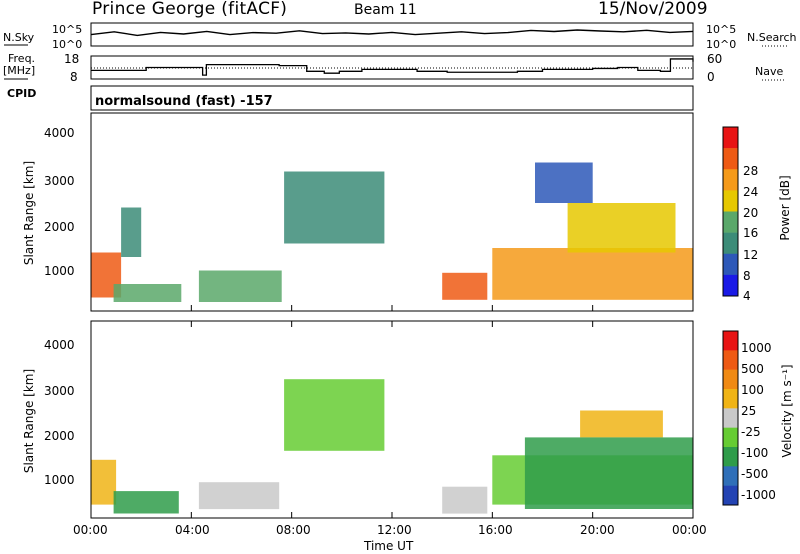 This screenshot has width=800, height=554. Describe the element at coordinates (747, 276) in the screenshot. I see `power-cb-tick-8: 8` at that location.